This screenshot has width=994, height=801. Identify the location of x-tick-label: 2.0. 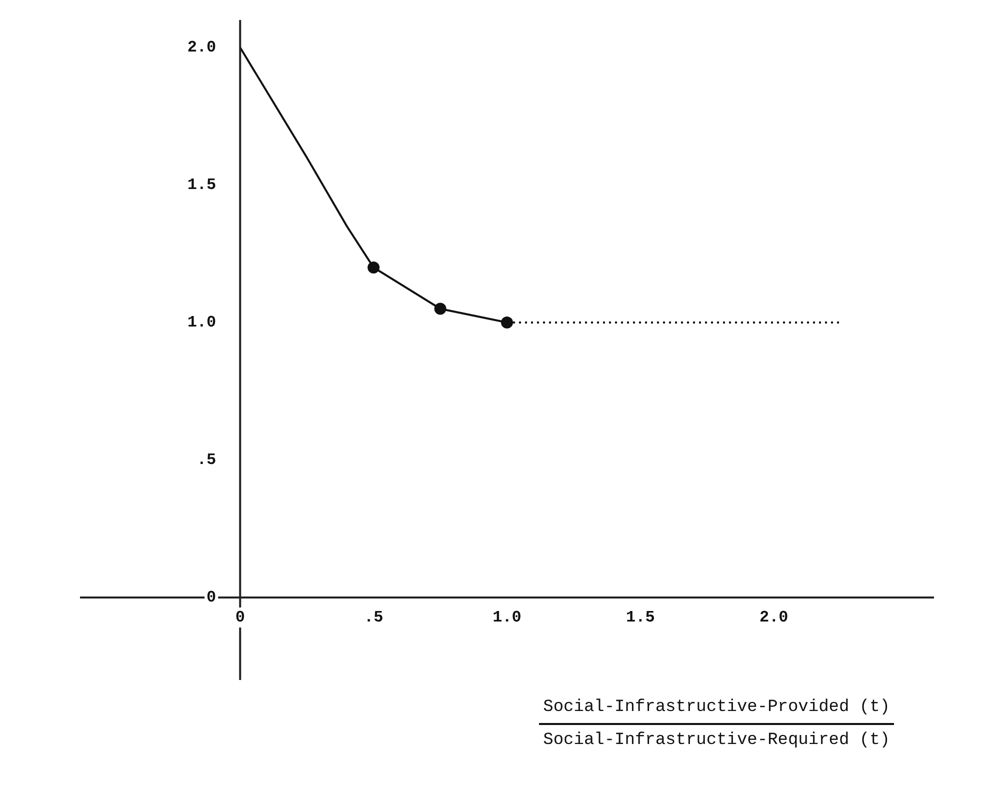
(773, 617).